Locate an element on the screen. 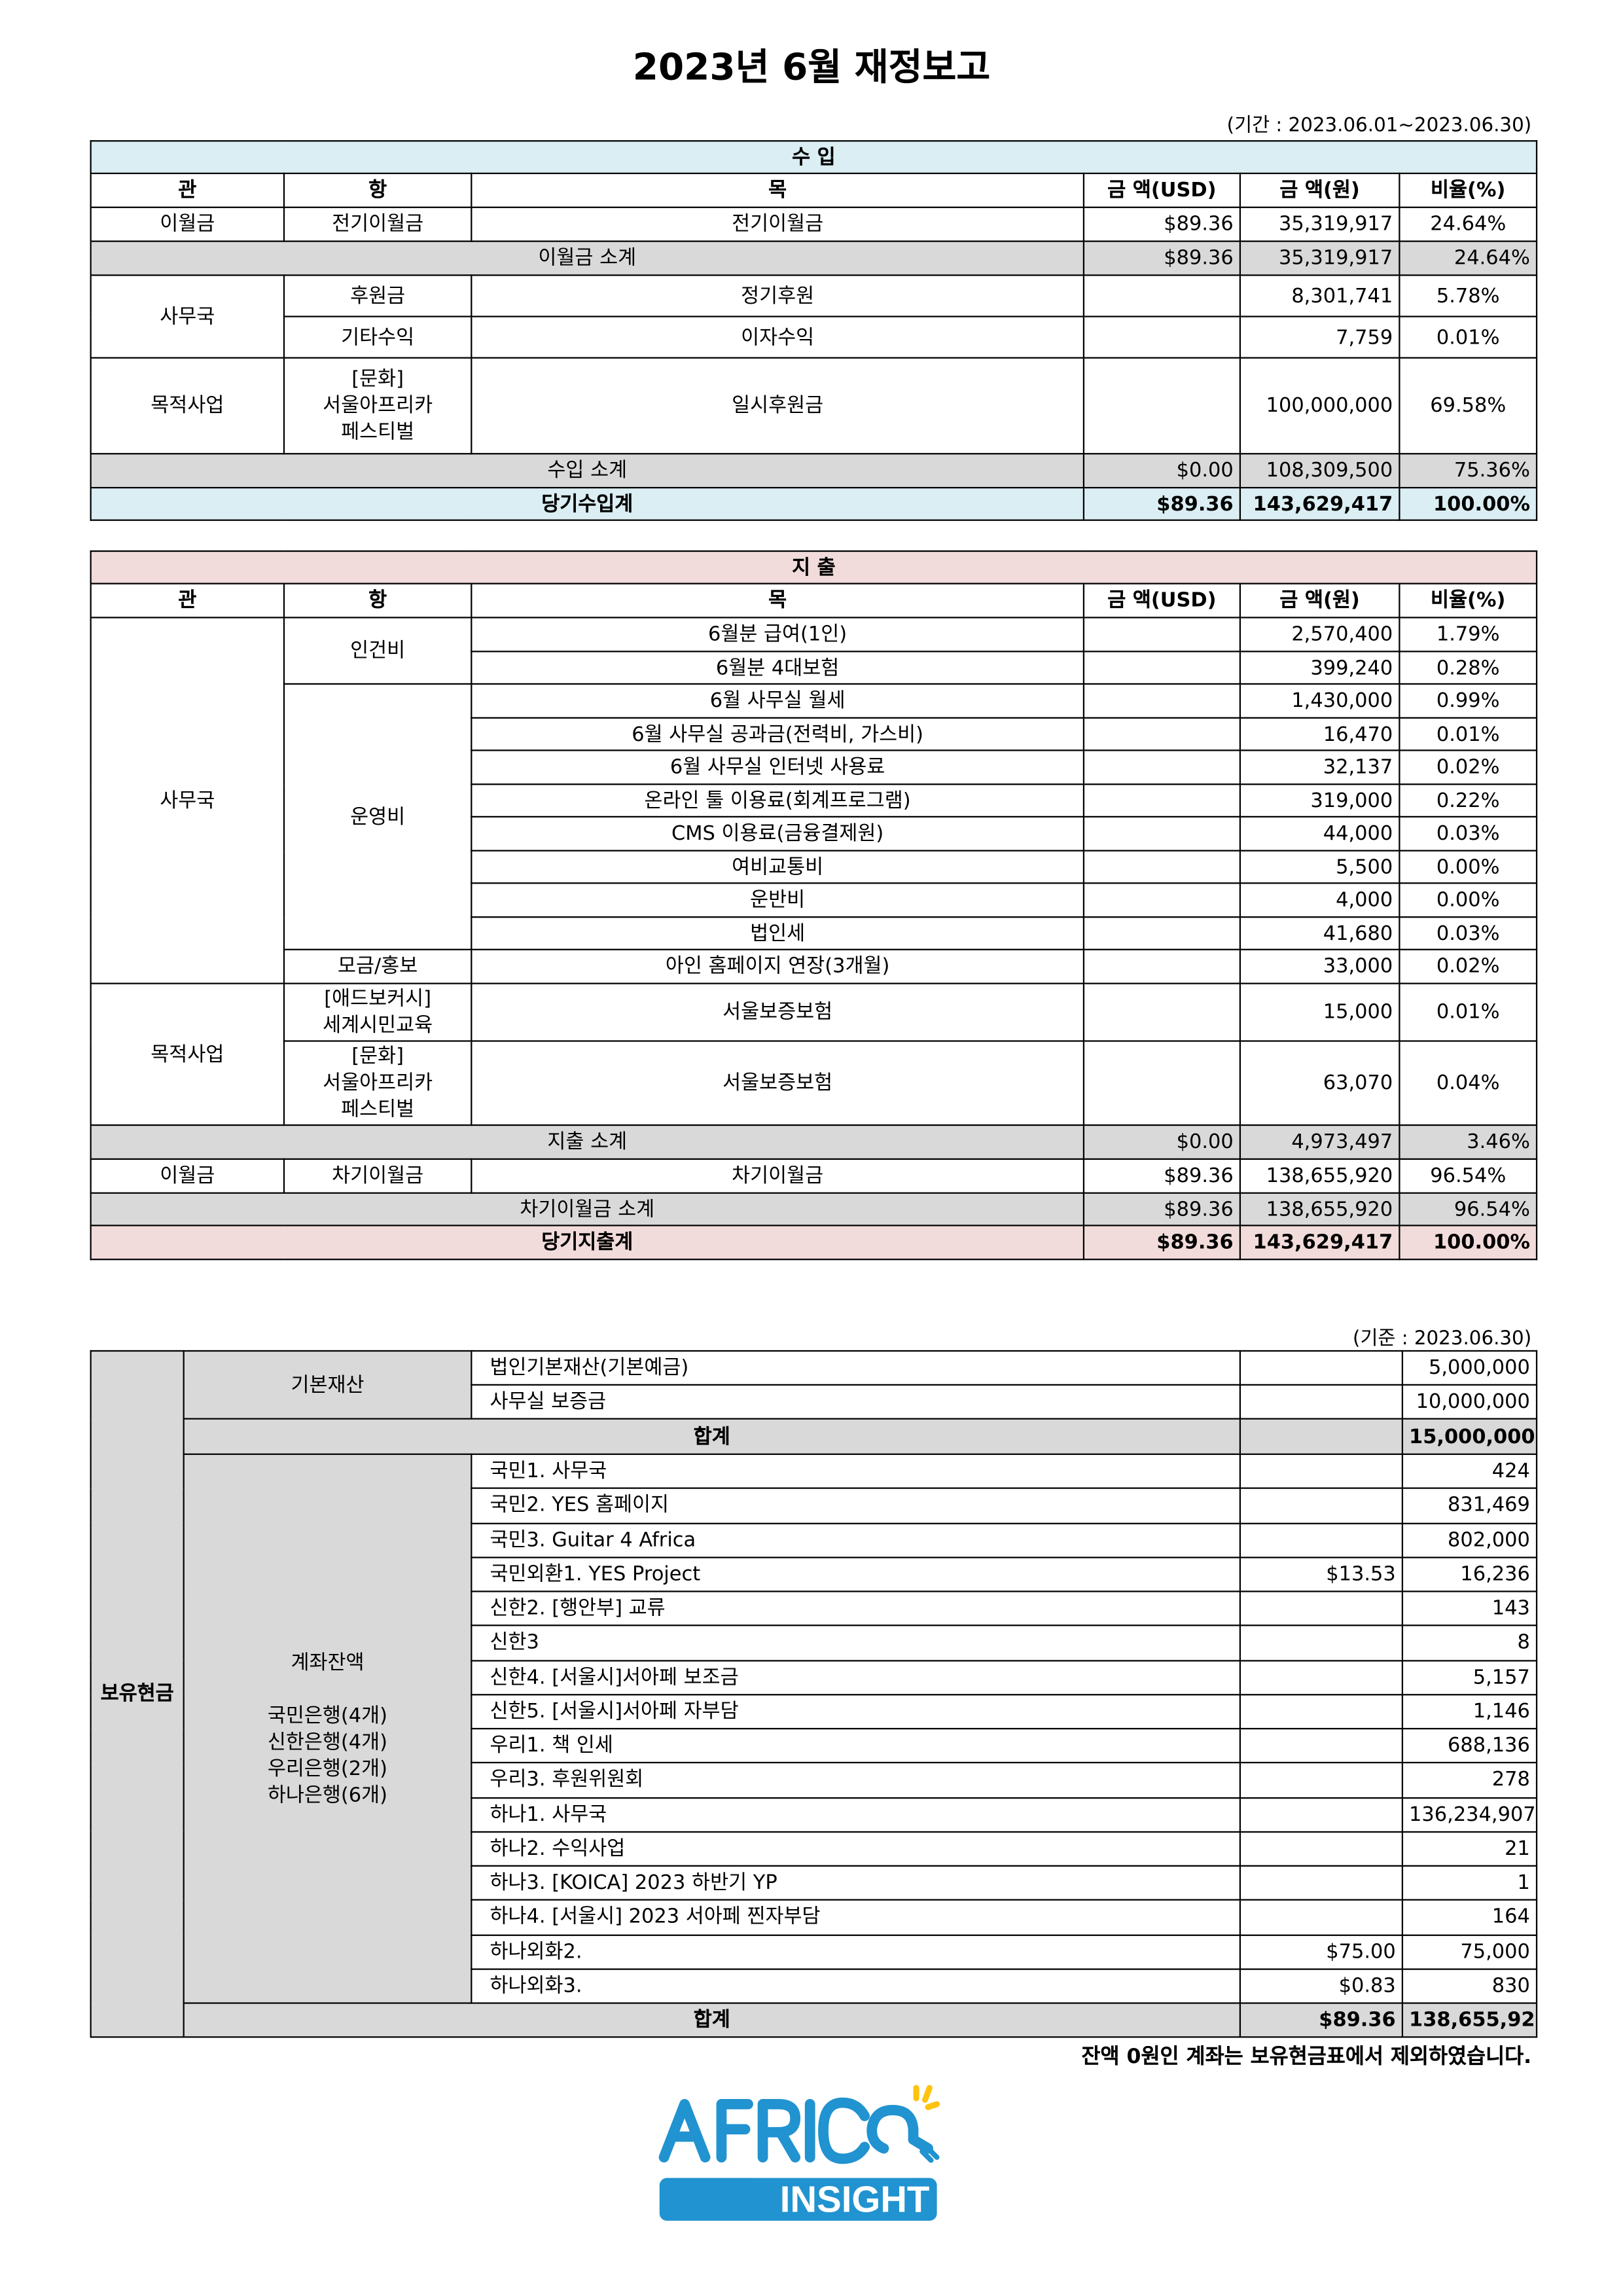 The width and height of the screenshot is (1623, 2296). page-title: 2023년 6월 재정보고 is located at coordinates (811, 67).